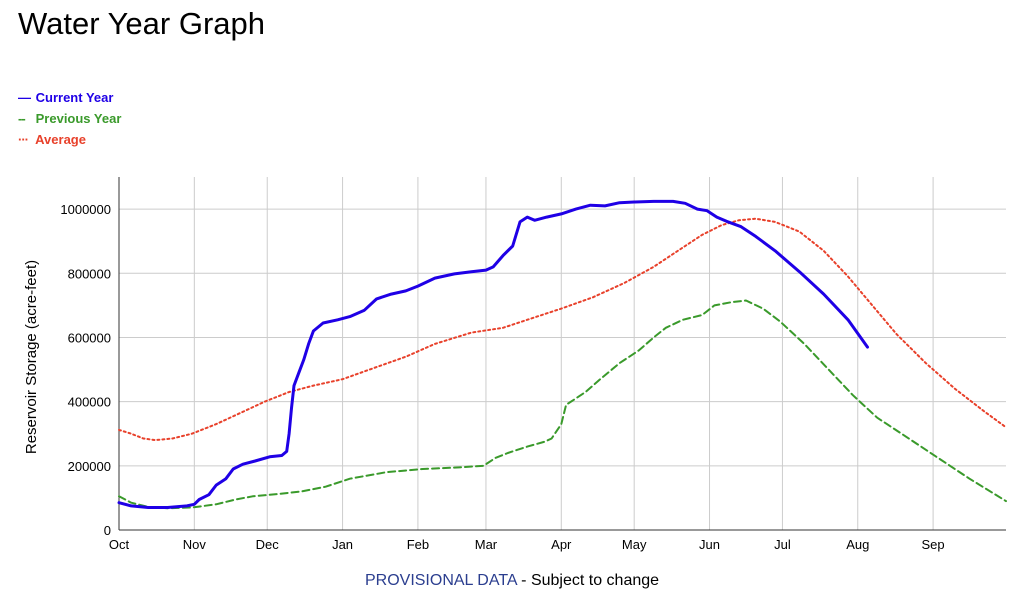 The image size is (1024, 610). What do you see at coordinates (107, 530) in the screenshot?
I see `y-tick-label: 0` at bounding box center [107, 530].